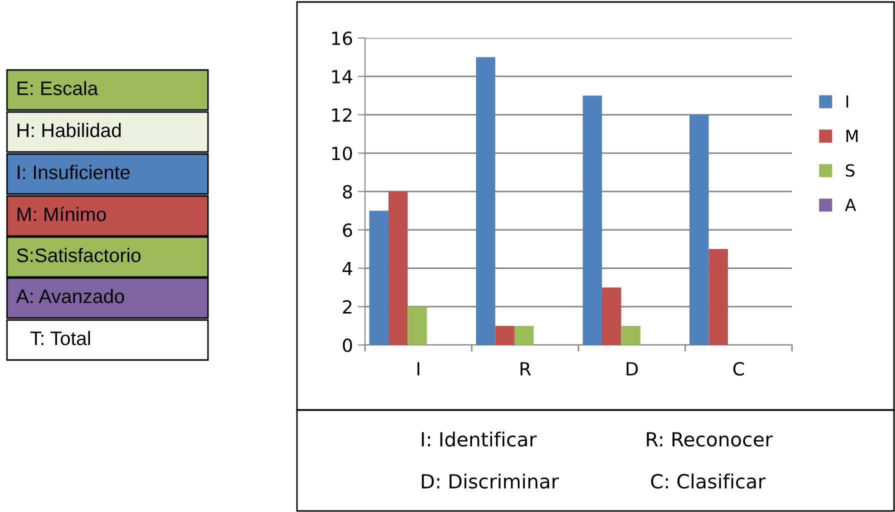  I want to click on y-tick-label: 2, so click(347, 307).